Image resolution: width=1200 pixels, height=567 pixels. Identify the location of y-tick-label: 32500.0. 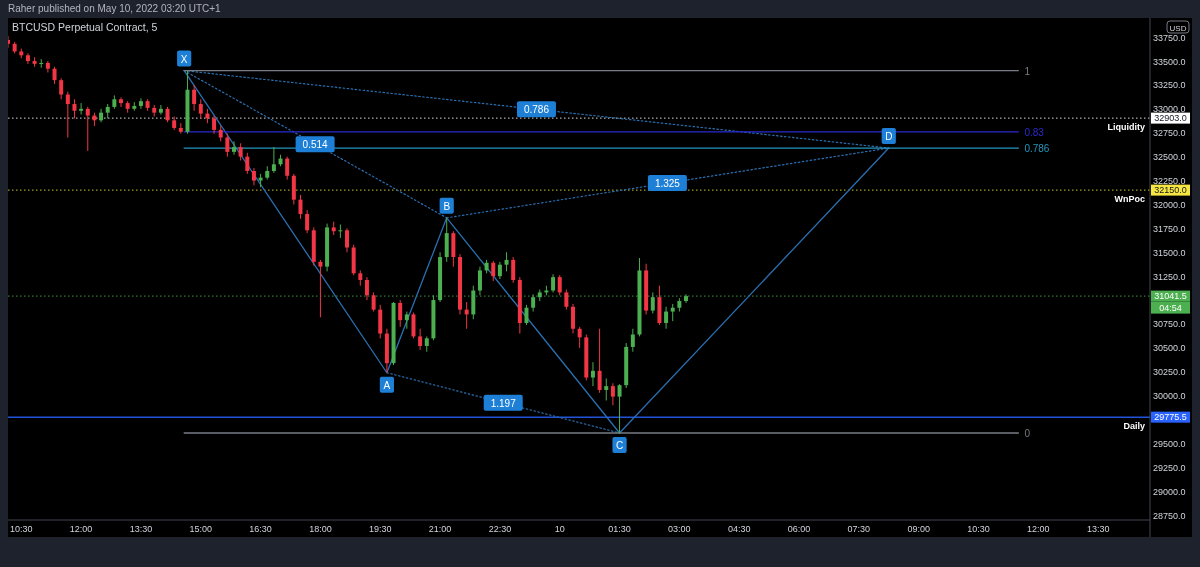
(1169, 157).